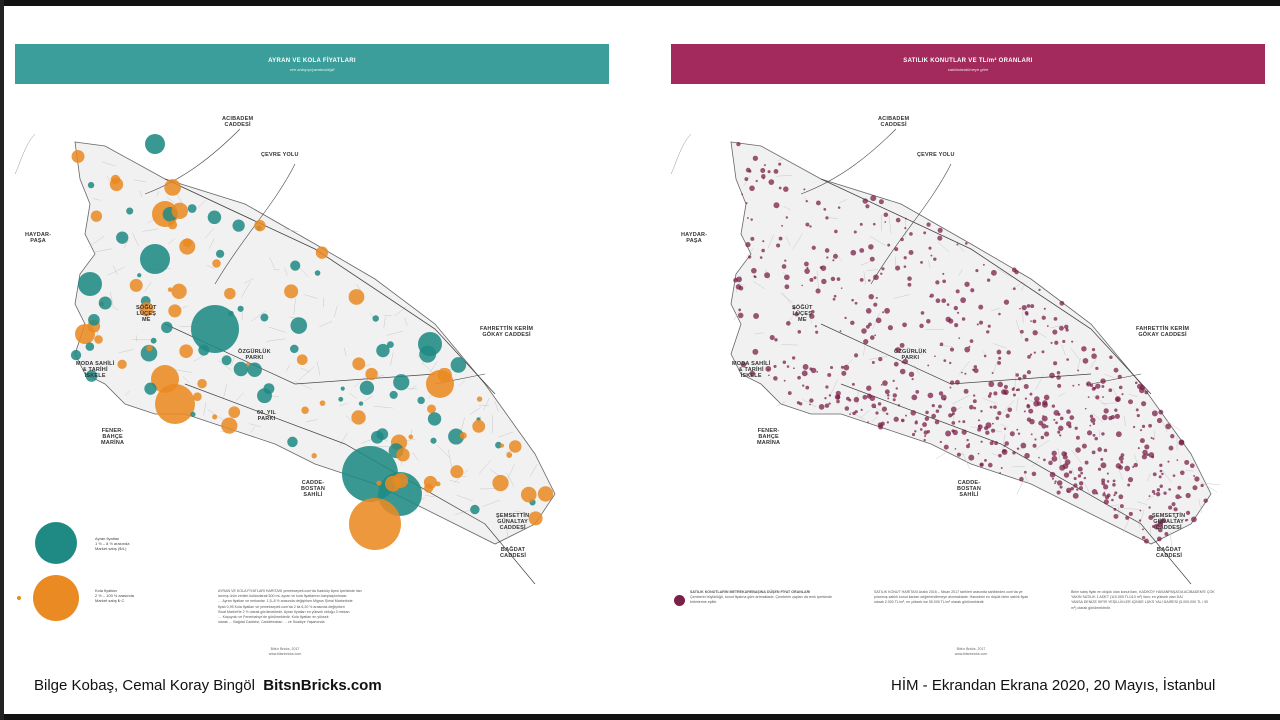 The height and width of the screenshot is (720, 1280). Describe the element at coordinates (106, 590) in the screenshot. I see `legend-kola-1: Kola fiyatları` at that location.